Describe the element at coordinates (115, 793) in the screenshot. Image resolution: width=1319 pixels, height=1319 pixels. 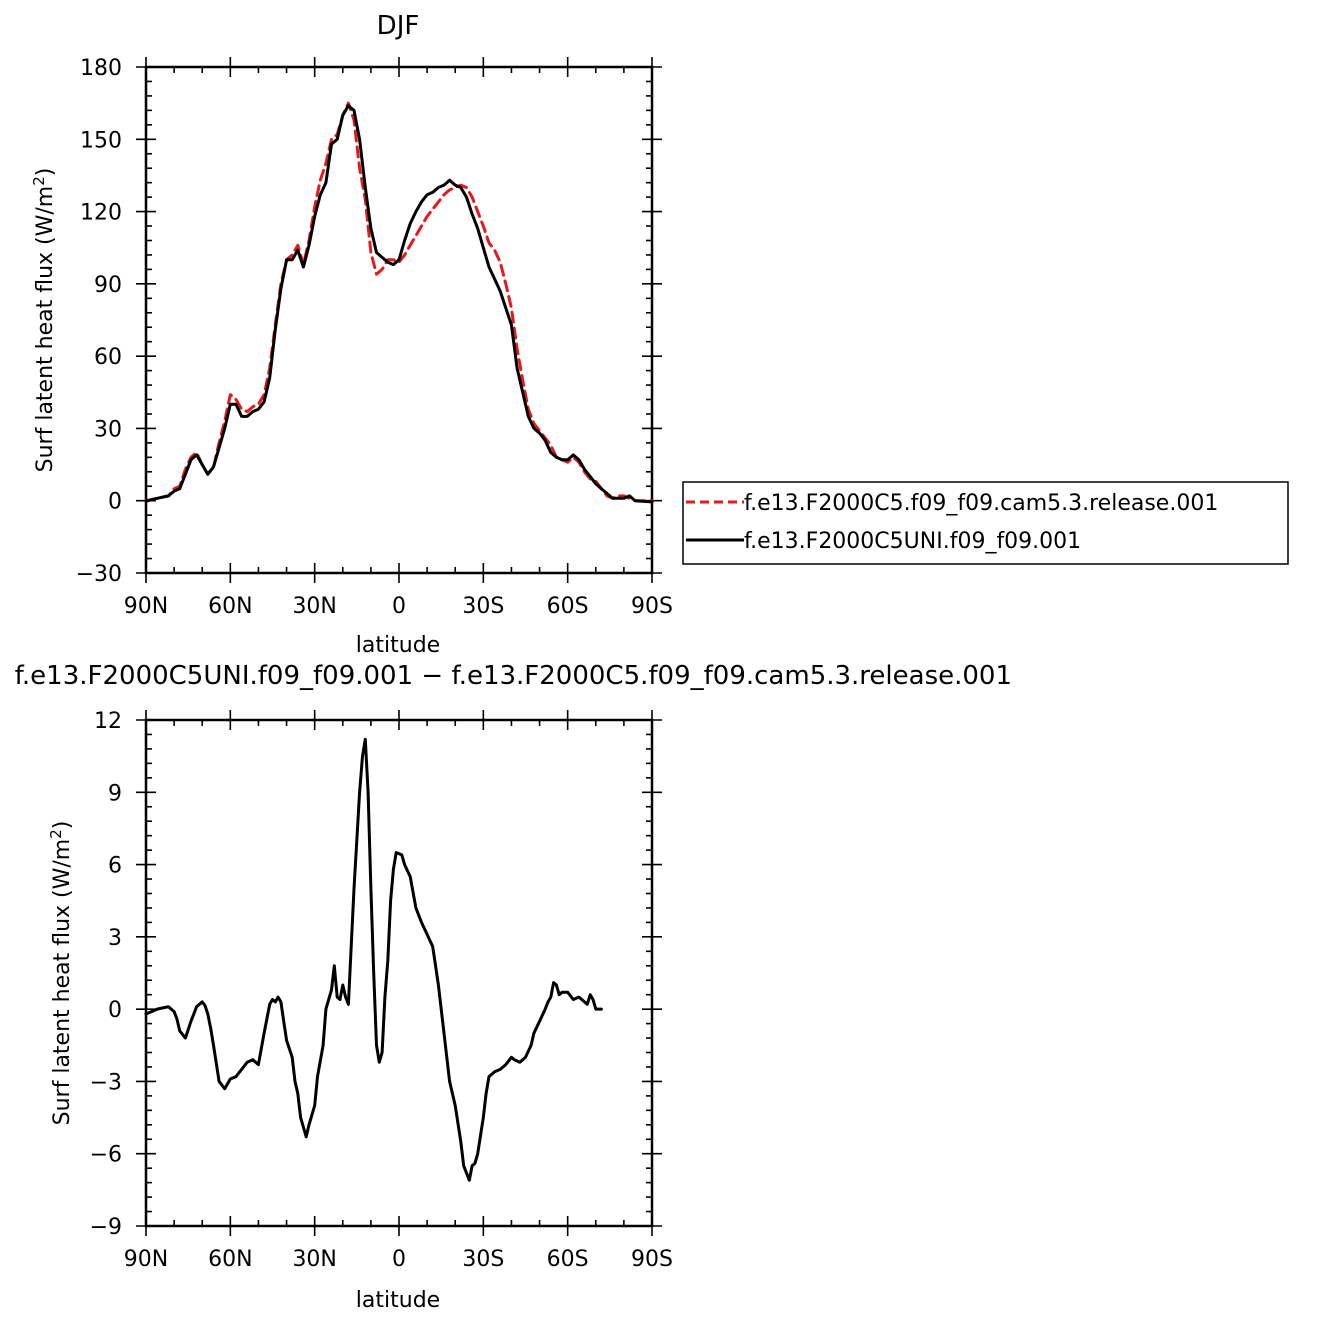
I see `y-tick-label: 9` at that location.